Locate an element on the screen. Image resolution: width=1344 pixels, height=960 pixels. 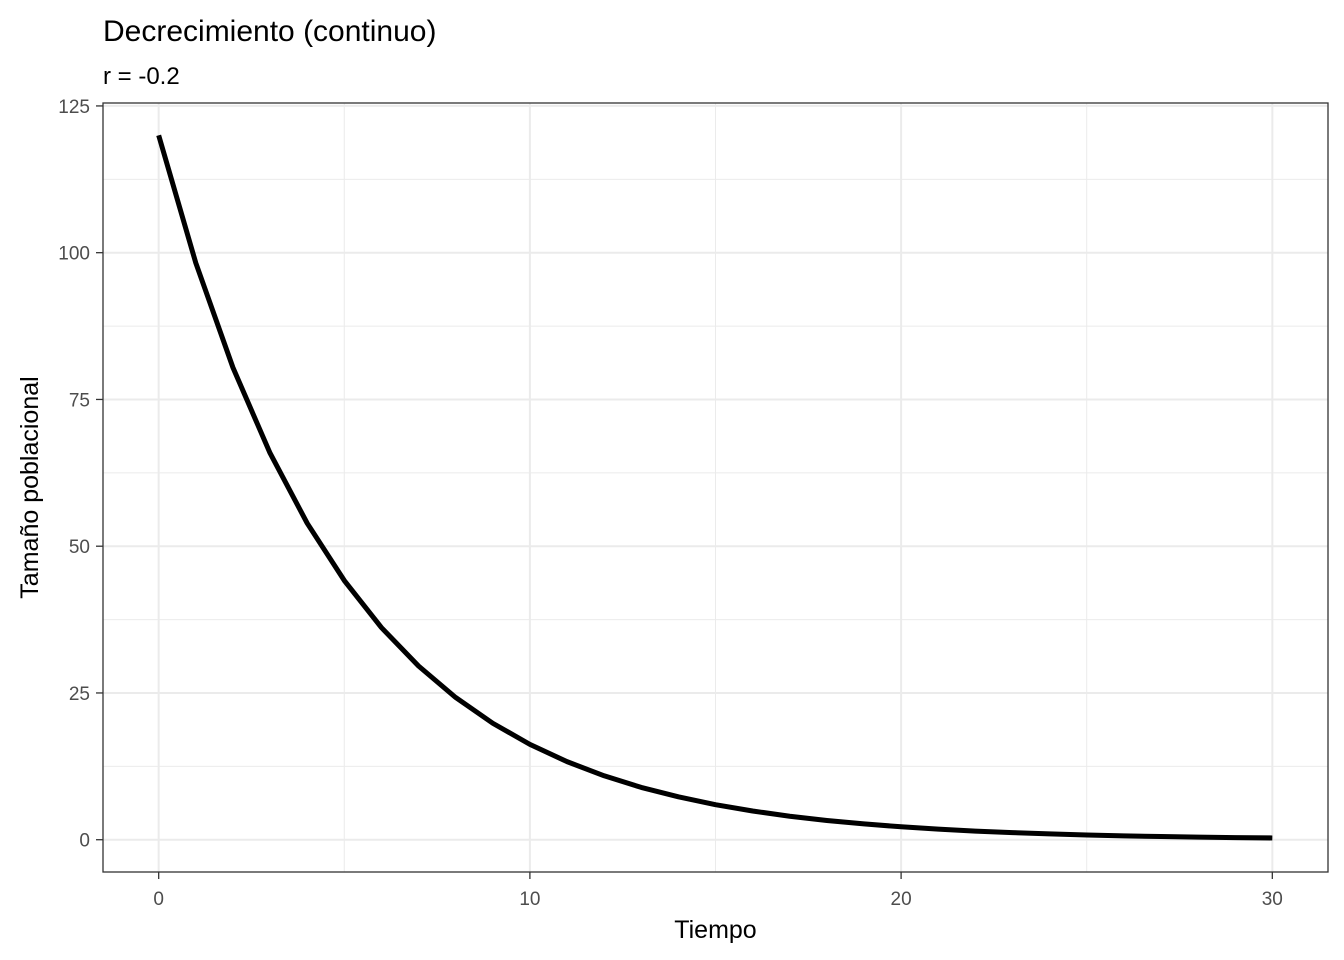
y-tick-label: 25 is located at coordinates (79, 694).